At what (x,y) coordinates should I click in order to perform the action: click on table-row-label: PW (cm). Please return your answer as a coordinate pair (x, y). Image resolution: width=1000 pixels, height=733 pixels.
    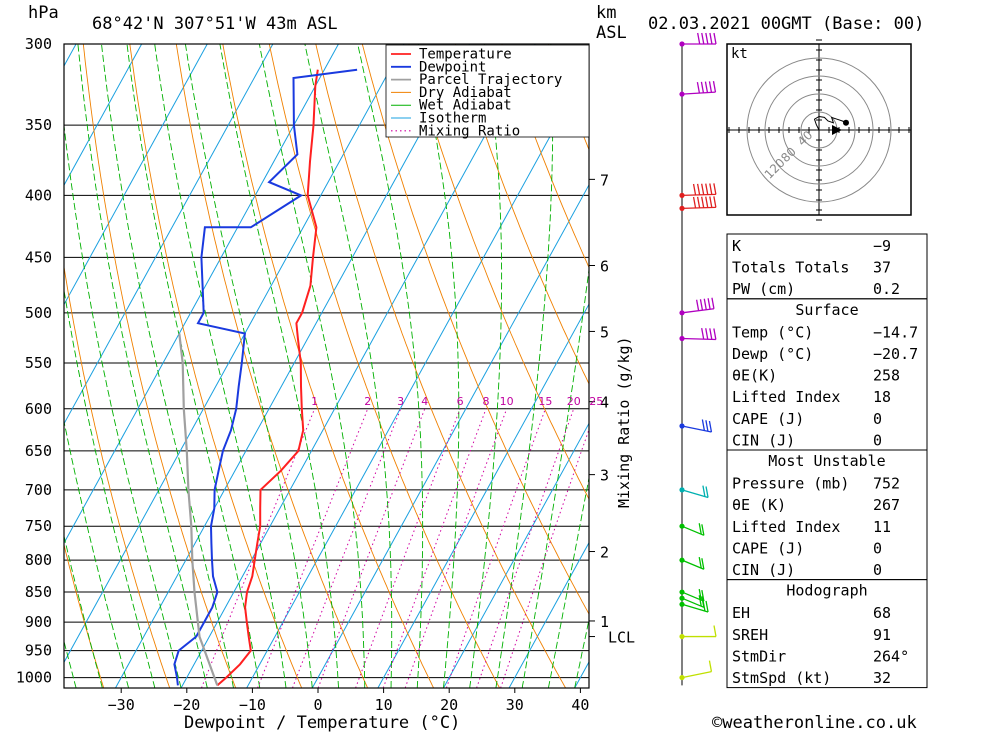
    Looking at the image, I should click on (763, 289).